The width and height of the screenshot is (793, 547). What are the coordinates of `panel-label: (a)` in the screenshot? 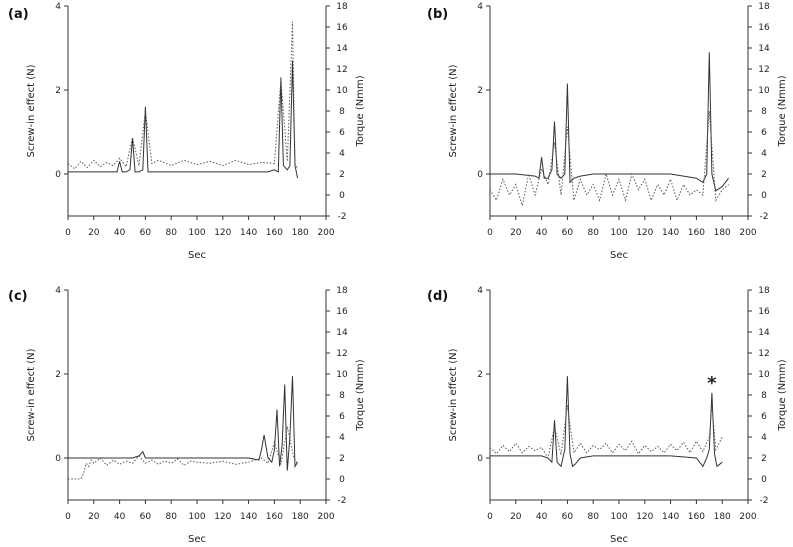 It's located at (18, 14).